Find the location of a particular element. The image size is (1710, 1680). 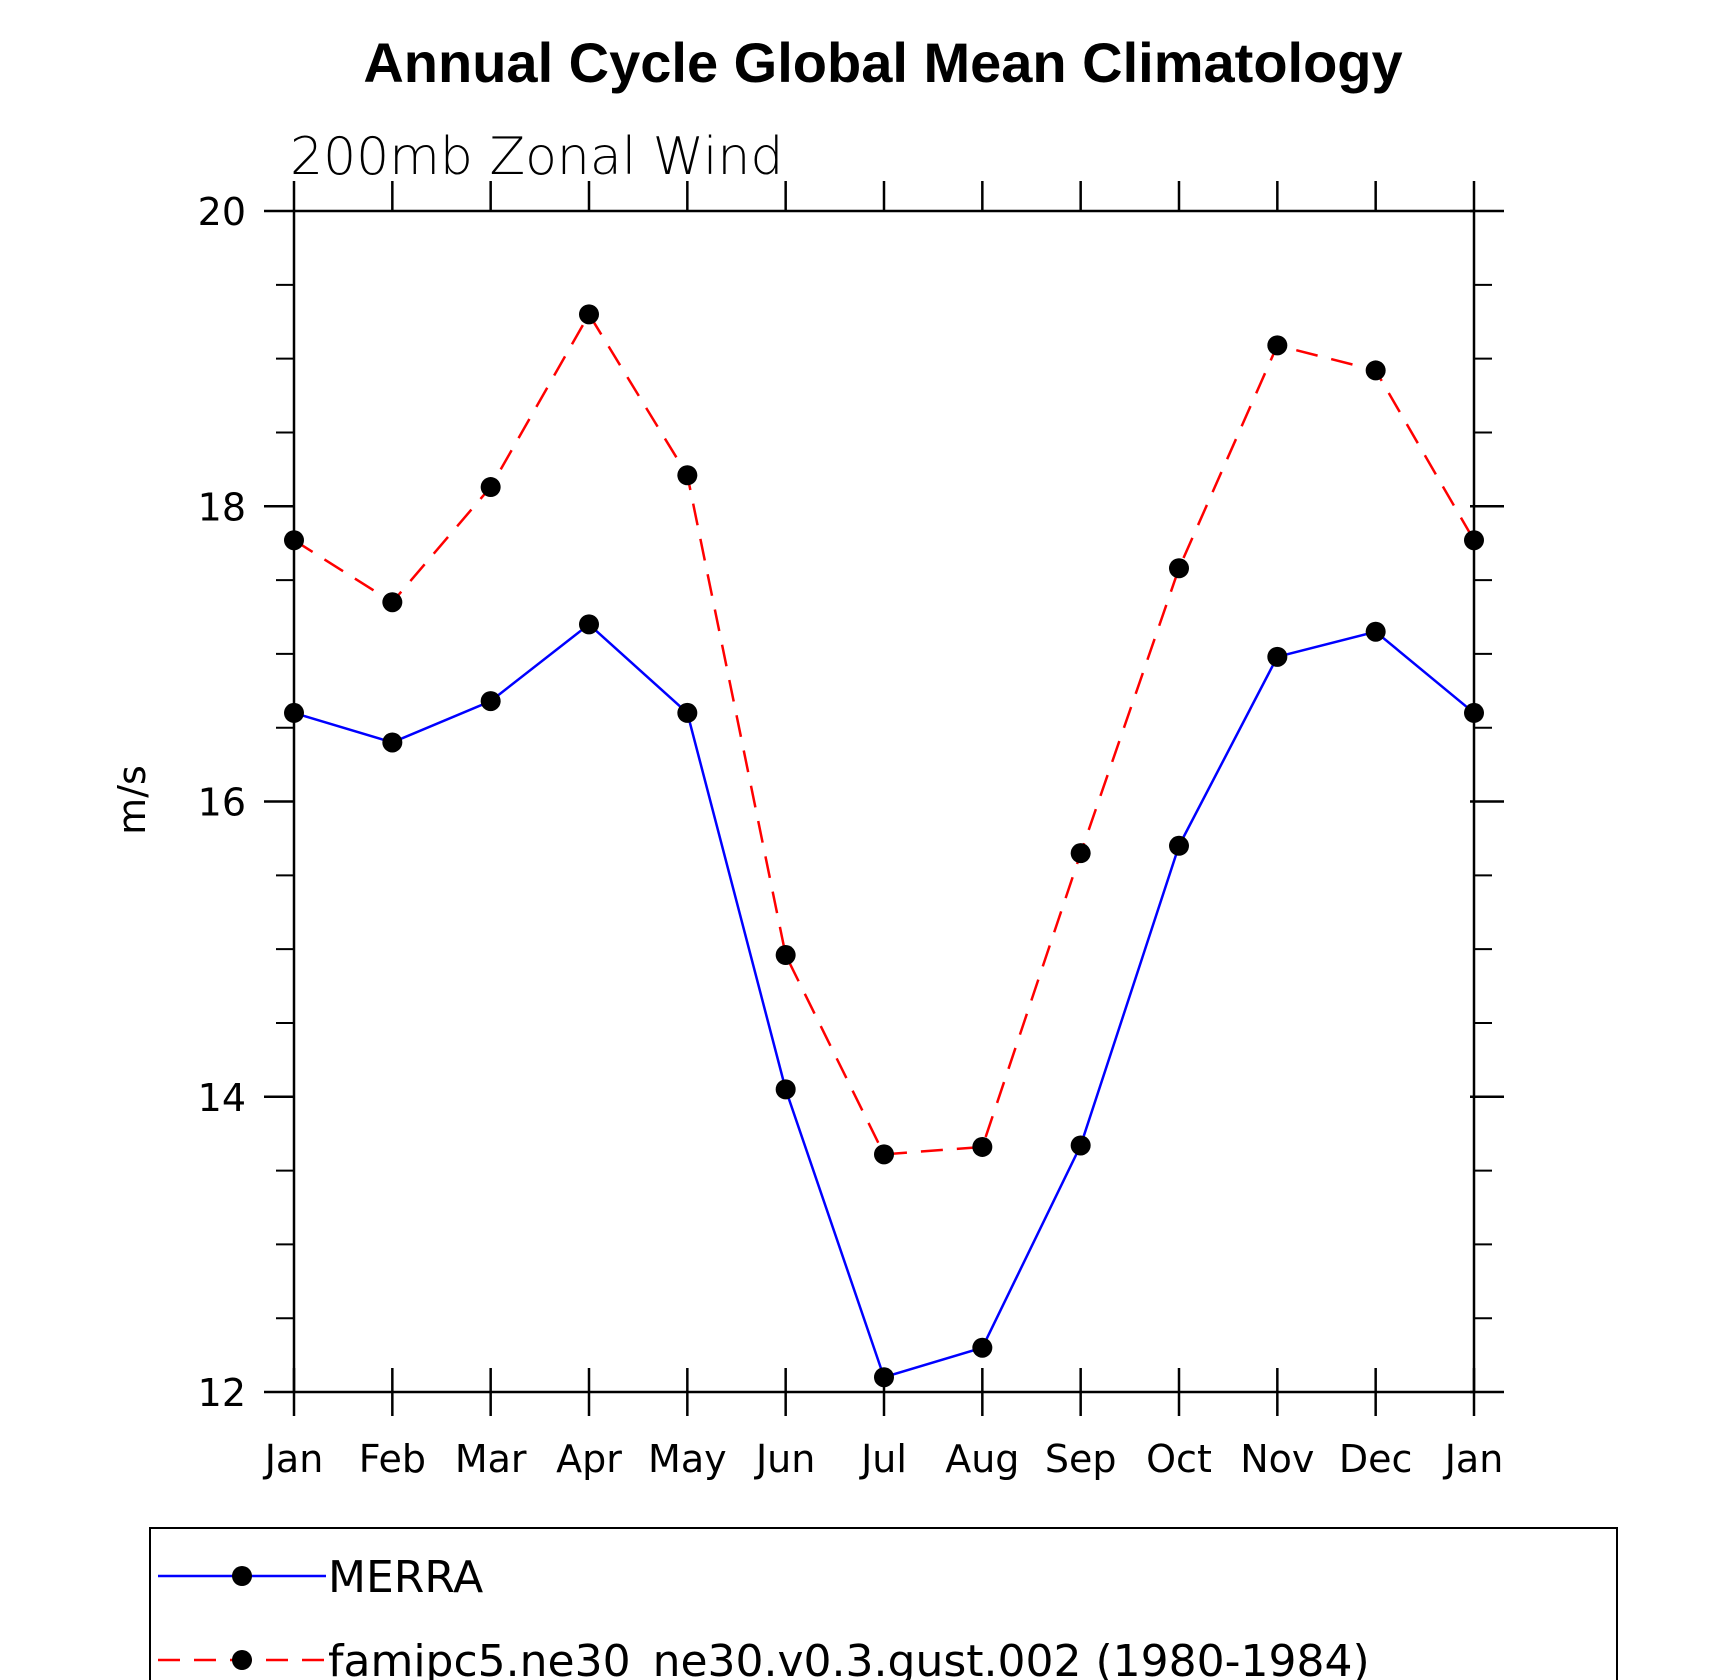

x-tick-label: Sep is located at coordinates (1081, 1459).